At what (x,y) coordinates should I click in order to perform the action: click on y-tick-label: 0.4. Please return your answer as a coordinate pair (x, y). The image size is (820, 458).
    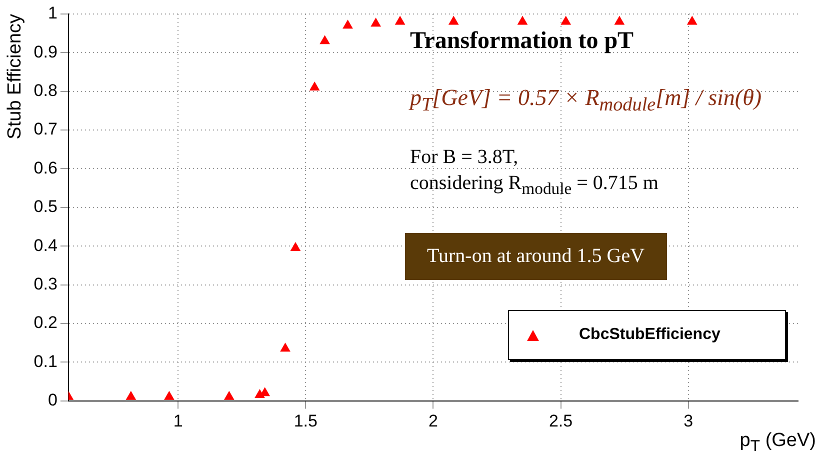
    Looking at the image, I should click on (46, 245).